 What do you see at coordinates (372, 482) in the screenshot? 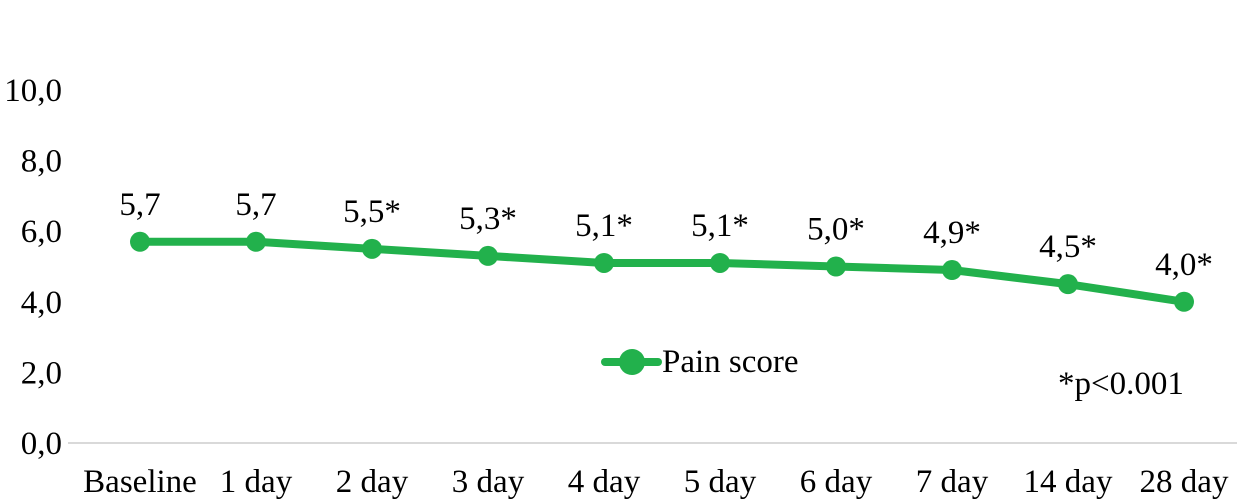
I see `x-tick-label: 2 day` at bounding box center [372, 482].